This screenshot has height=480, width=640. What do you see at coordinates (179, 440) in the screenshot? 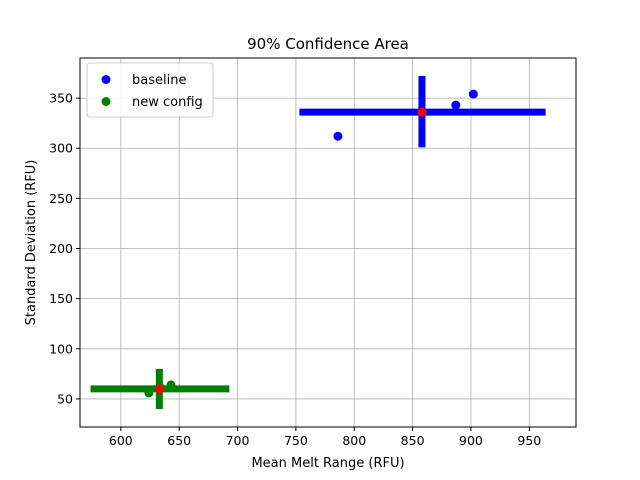
I see `x-tick-label: 650` at bounding box center [179, 440].